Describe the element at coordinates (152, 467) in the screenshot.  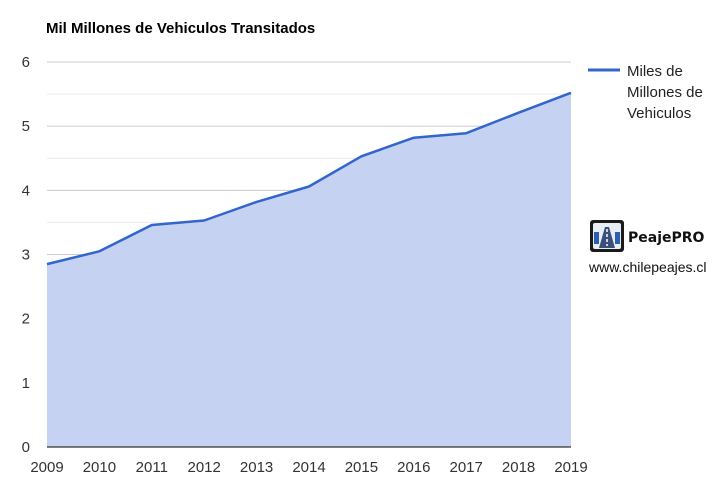
I see `x-tick-label: 2011` at that location.